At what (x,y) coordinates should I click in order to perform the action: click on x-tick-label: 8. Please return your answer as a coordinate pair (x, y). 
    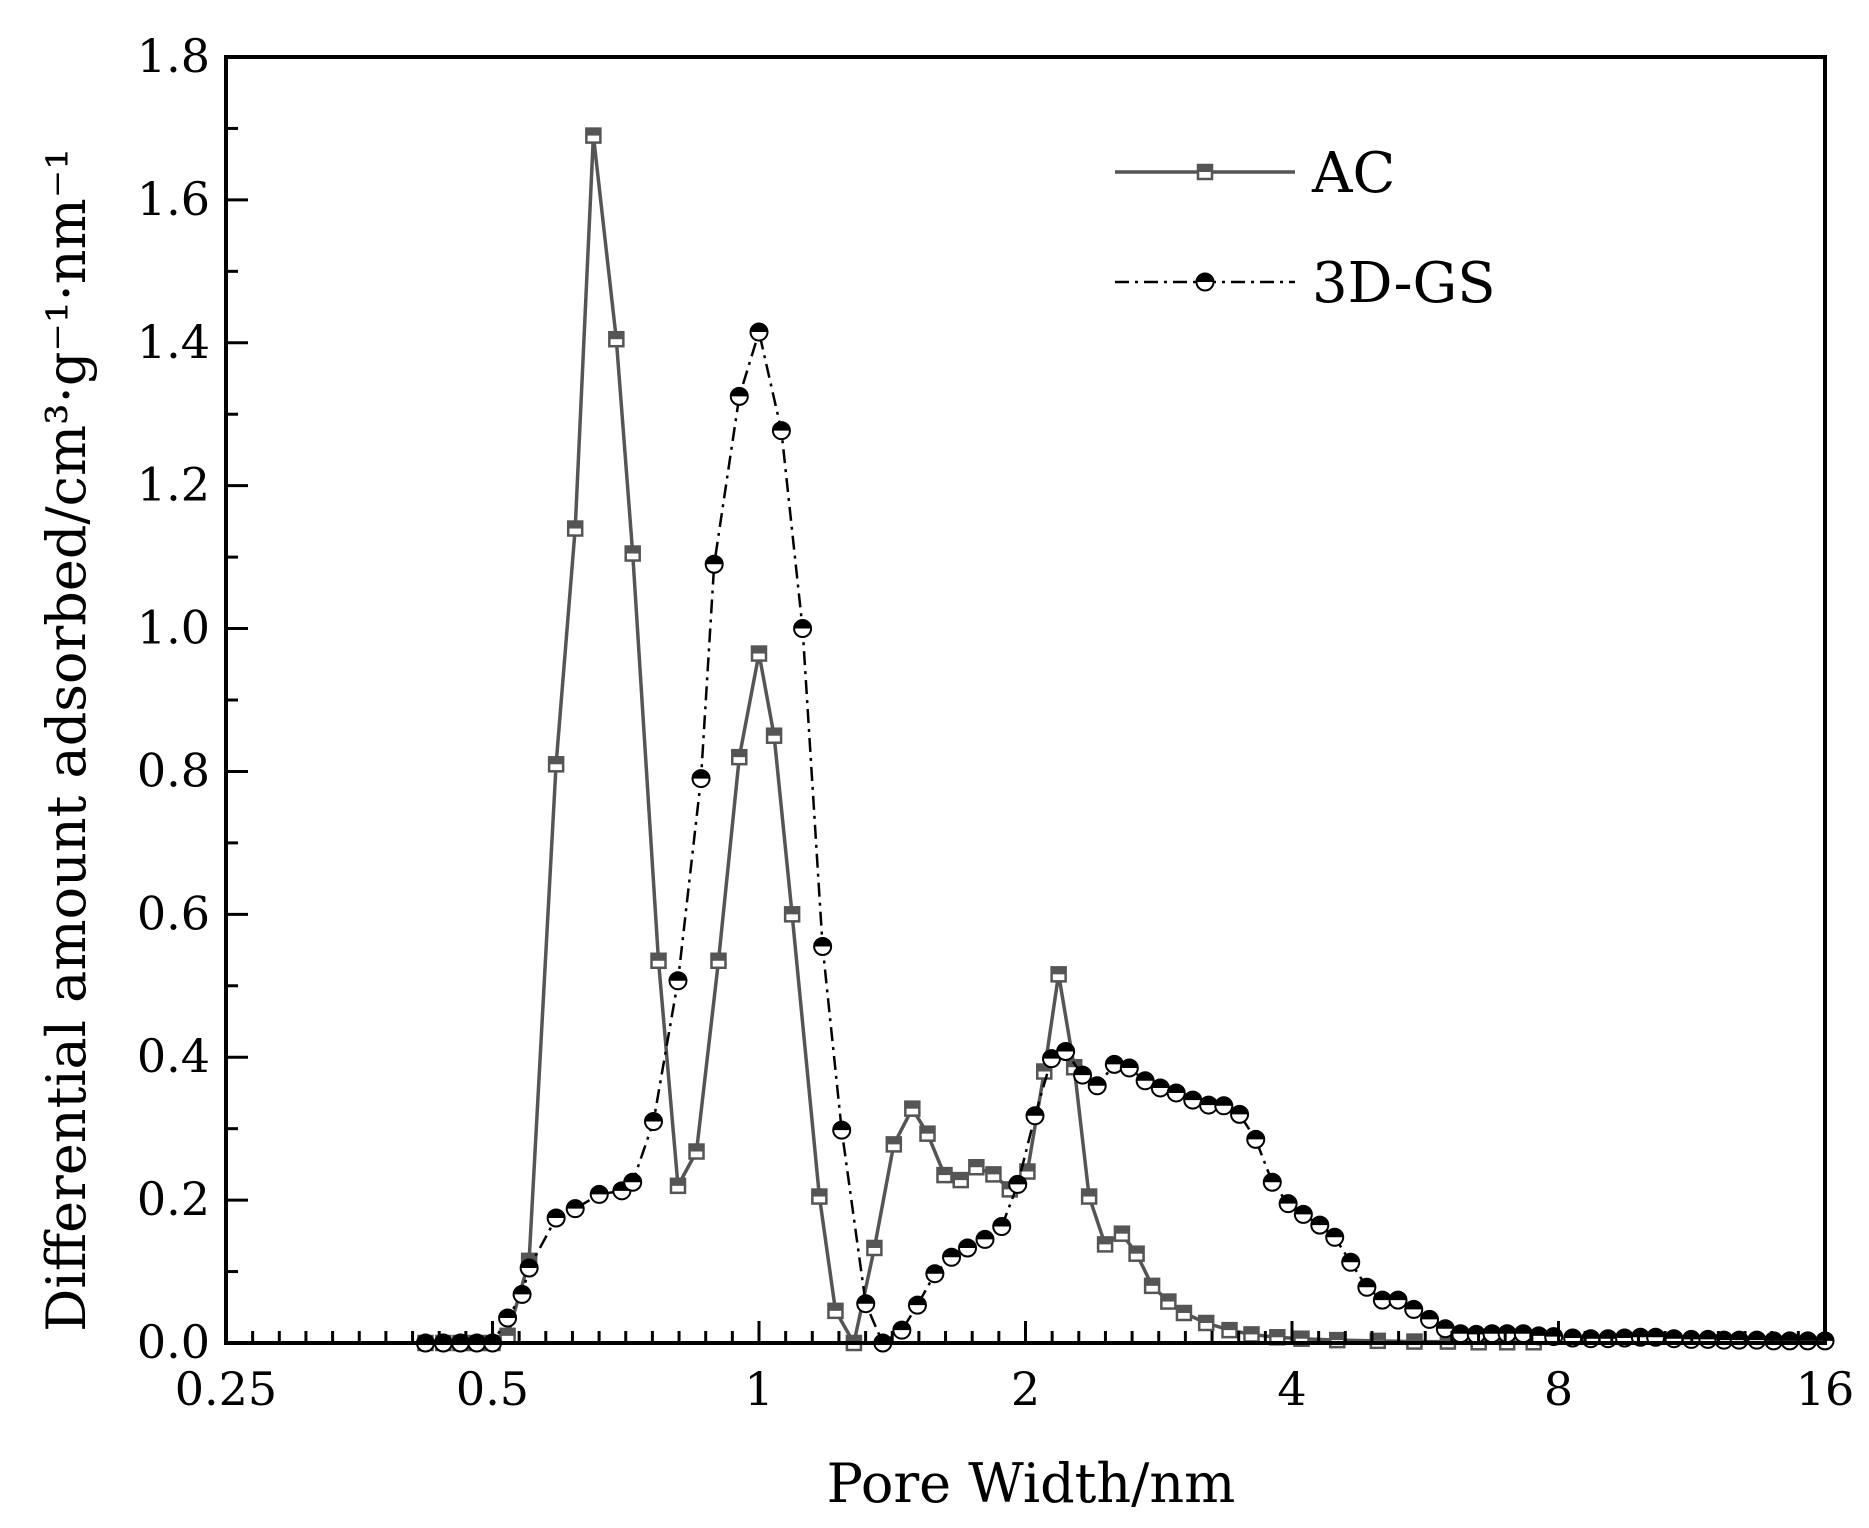
    Looking at the image, I should click on (1558, 1389).